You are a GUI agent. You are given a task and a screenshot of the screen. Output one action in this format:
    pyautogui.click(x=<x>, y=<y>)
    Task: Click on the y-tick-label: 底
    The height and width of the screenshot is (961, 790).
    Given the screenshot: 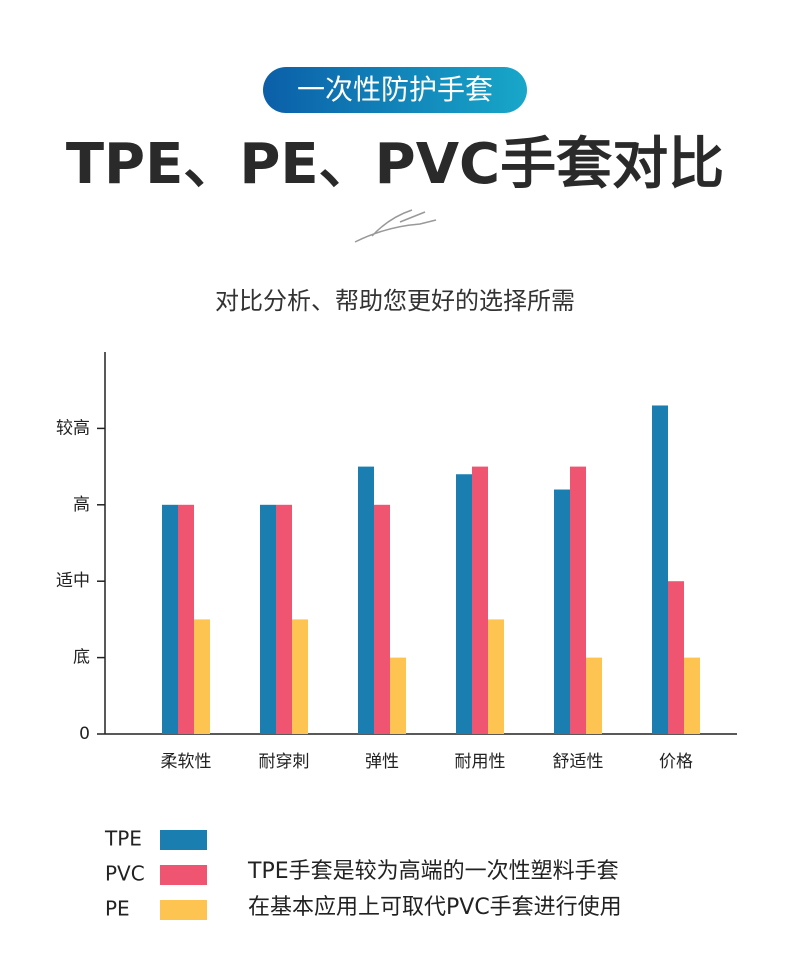 What is the action you would take?
    pyautogui.click(x=81, y=658)
    